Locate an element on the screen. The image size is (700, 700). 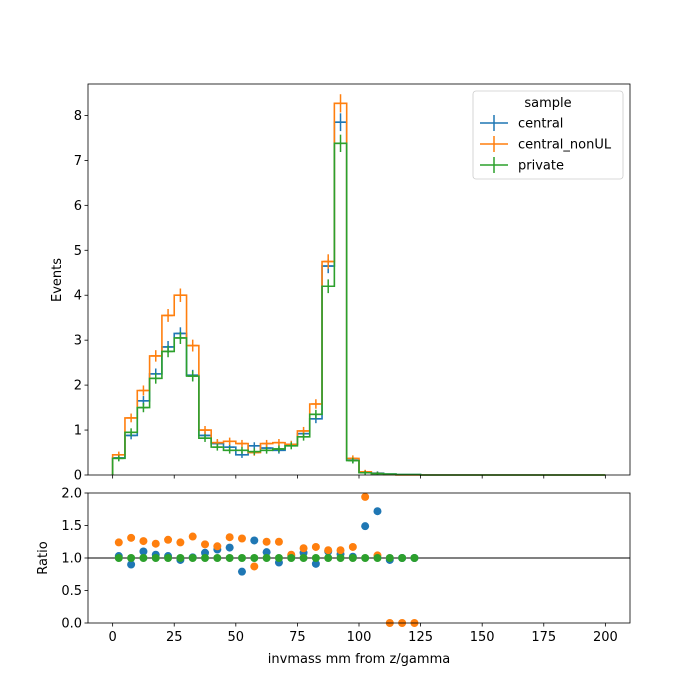
ratio-y-tick-label: 1.5 is located at coordinates (71, 526).